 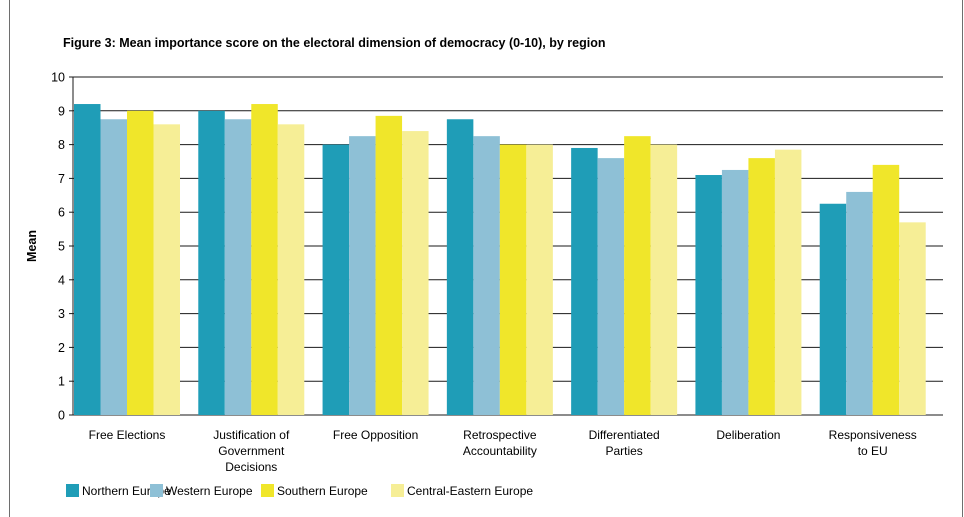 I want to click on y-tick-label: 4, so click(x=61, y=280).